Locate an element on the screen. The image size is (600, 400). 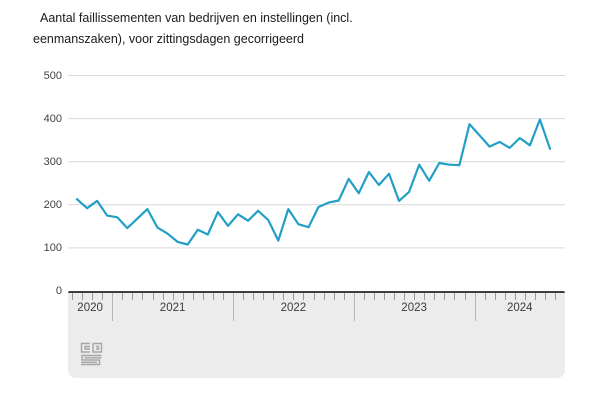
x-axis-year-label: 2020 is located at coordinates (90, 308).